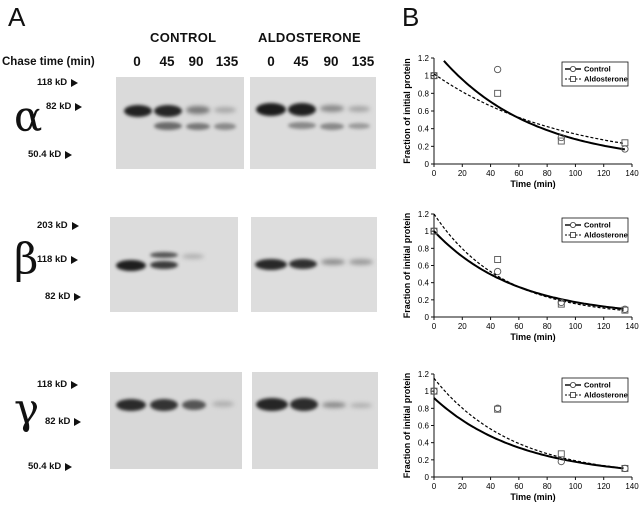  I want to click on beta-control-blot, so click(174, 264).